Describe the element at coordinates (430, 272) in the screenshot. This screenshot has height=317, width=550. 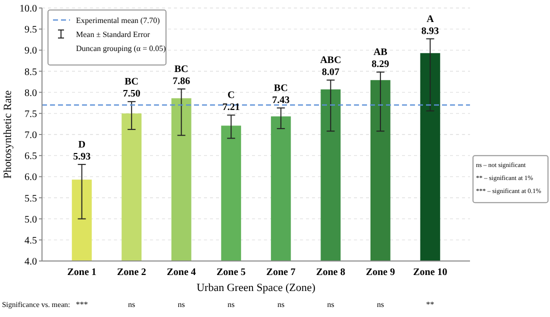
I see `x-tick-label: Zone 10` at that location.